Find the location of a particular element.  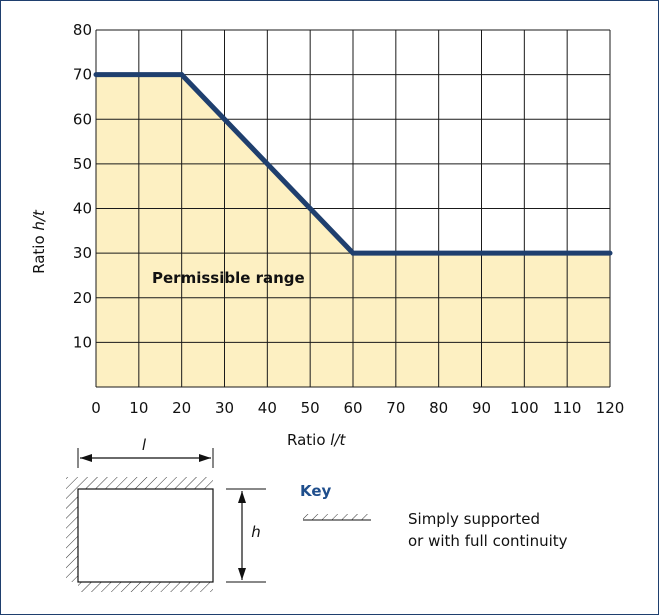

x-tick-label: 120 is located at coordinates (610, 408).